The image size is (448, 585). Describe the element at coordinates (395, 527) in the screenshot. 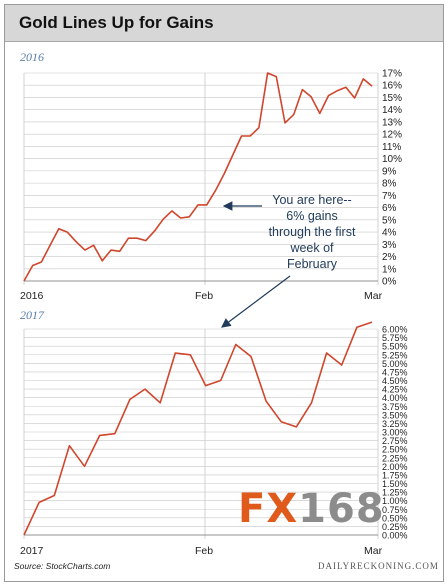

I see `y-tick-label: 0.25%` at that location.